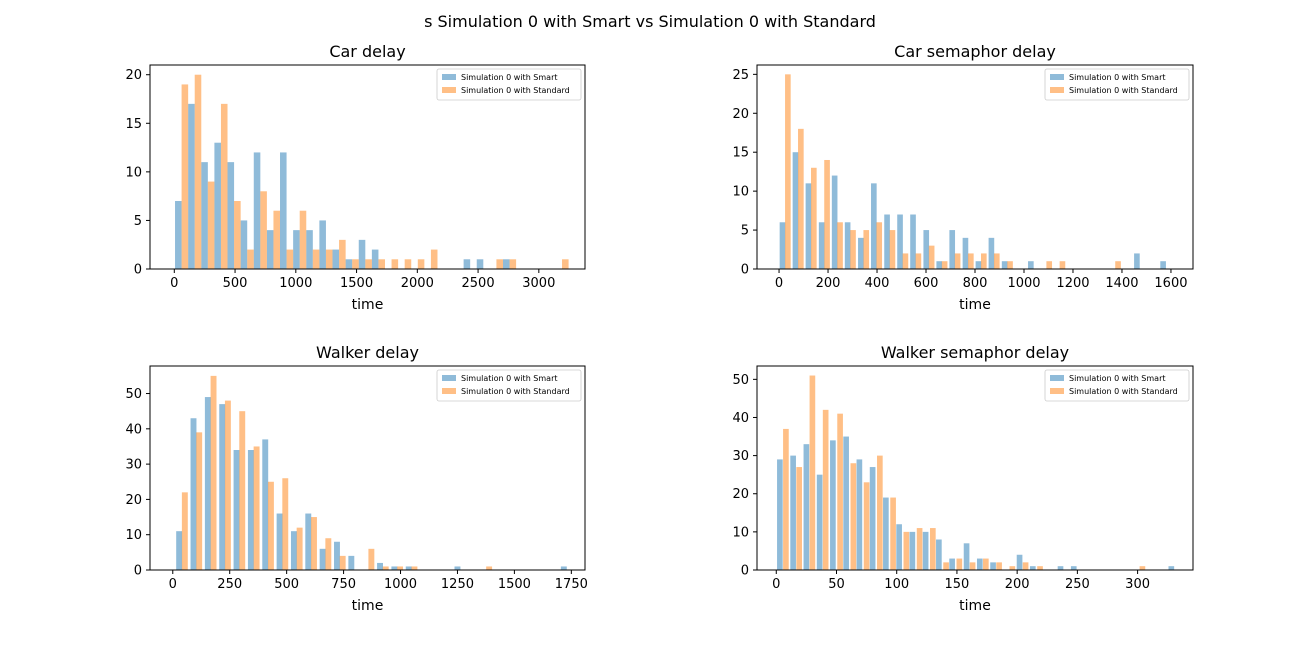 The width and height of the screenshot is (1300, 664). What do you see at coordinates (926, 283) in the screenshot?
I see `x-tick-label: 600` at bounding box center [926, 283].